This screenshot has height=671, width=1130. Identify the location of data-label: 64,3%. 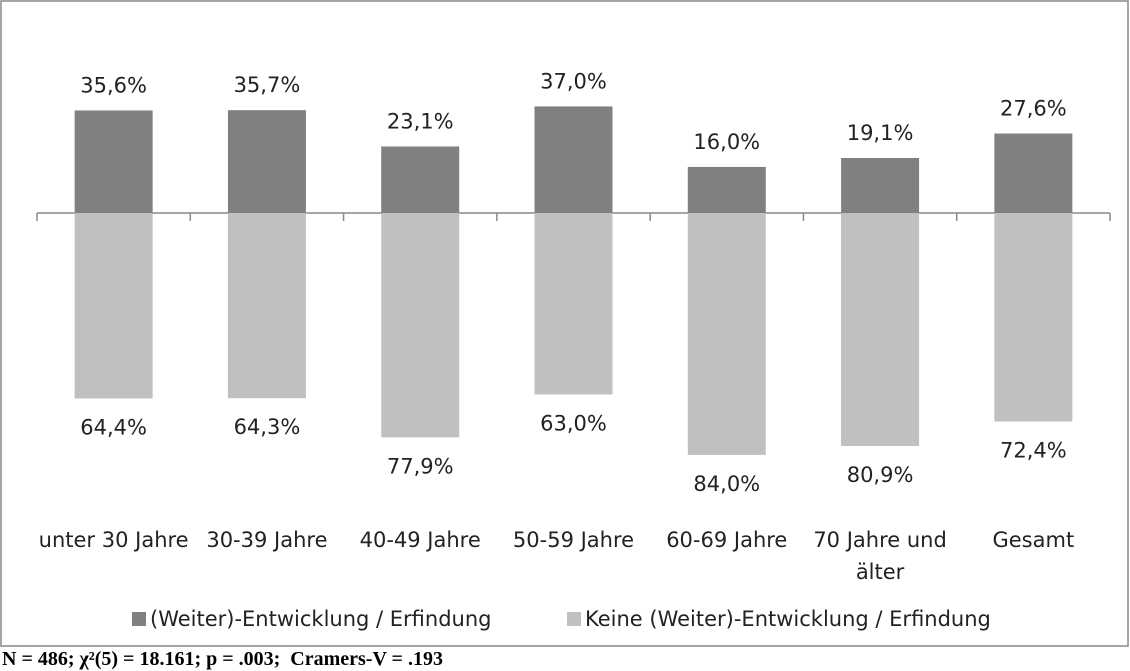
(267, 427).